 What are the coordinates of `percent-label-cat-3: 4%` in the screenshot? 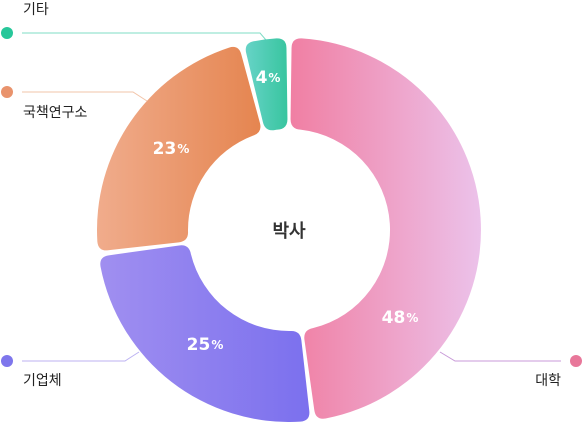 It's located at (268, 78).